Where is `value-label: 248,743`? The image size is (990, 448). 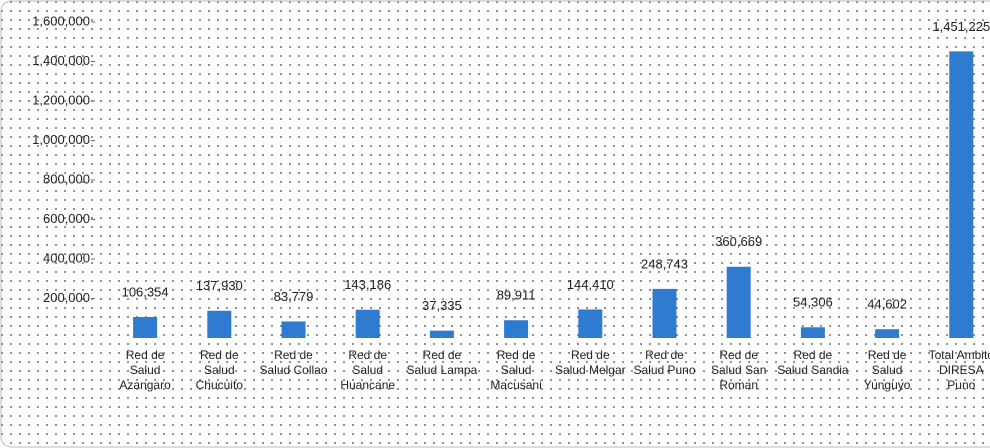
value-label: 248,743 is located at coordinates (664, 263).